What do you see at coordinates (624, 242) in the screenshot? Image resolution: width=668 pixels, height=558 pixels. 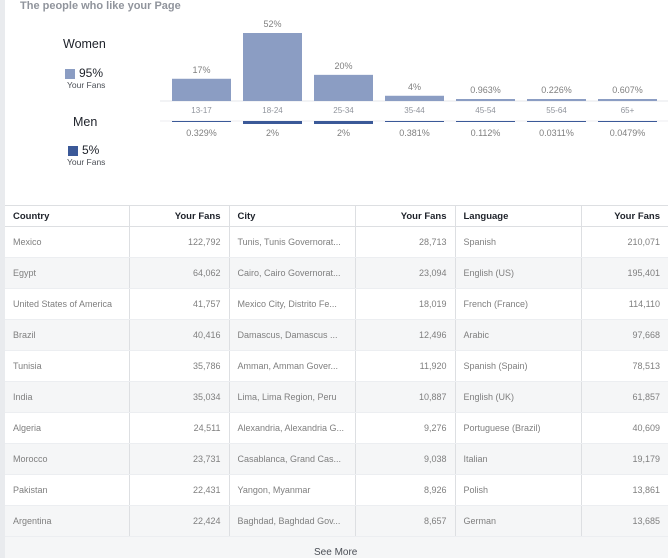 I see `language-fans: 210,071` at bounding box center [624, 242].